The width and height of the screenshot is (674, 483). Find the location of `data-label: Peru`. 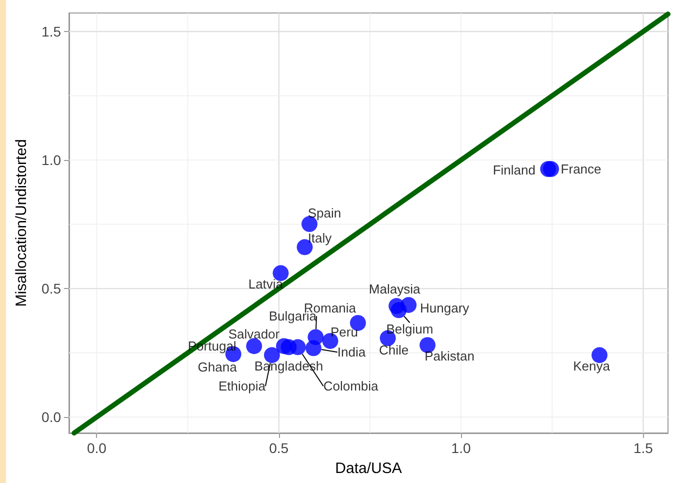

data-label: Peru is located at coordinates (344, 332).